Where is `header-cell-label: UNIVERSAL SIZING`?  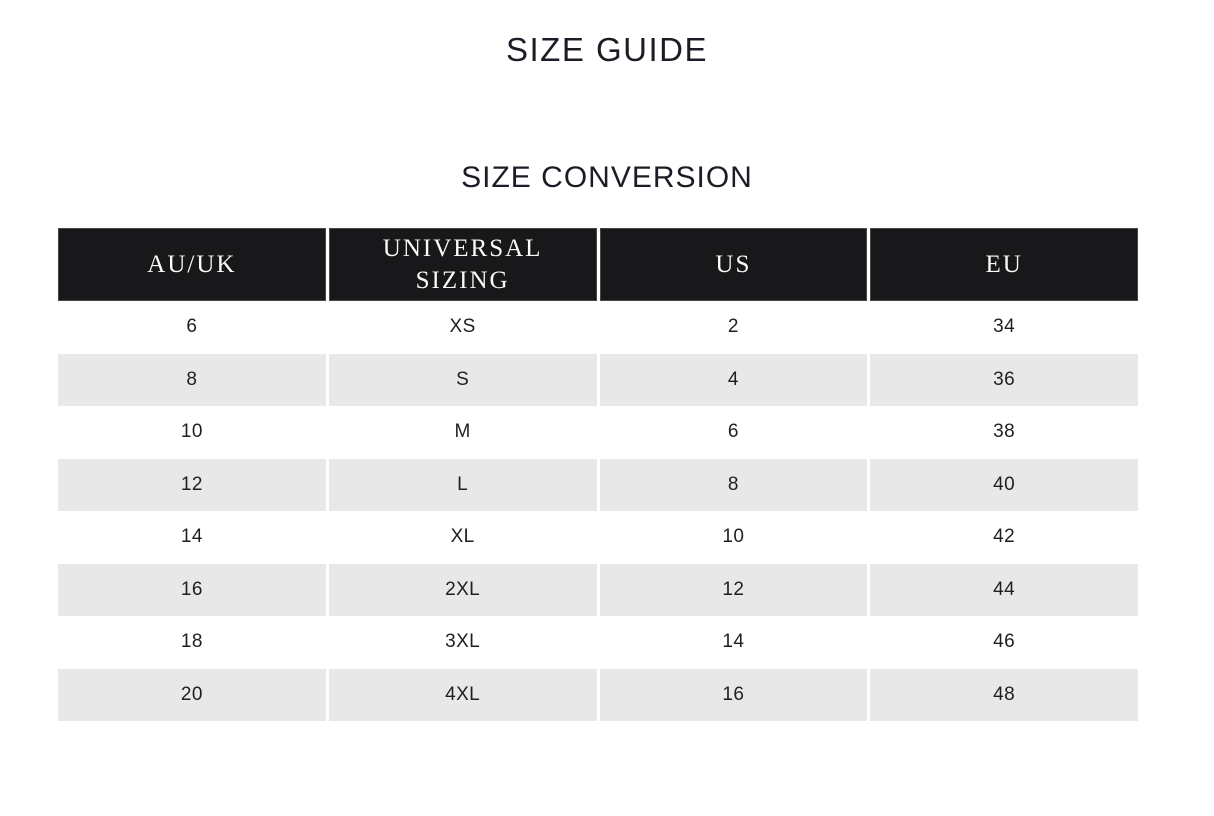 header-cell-label: UNIVERSAL SIZING is located at coordinates (462, 264).